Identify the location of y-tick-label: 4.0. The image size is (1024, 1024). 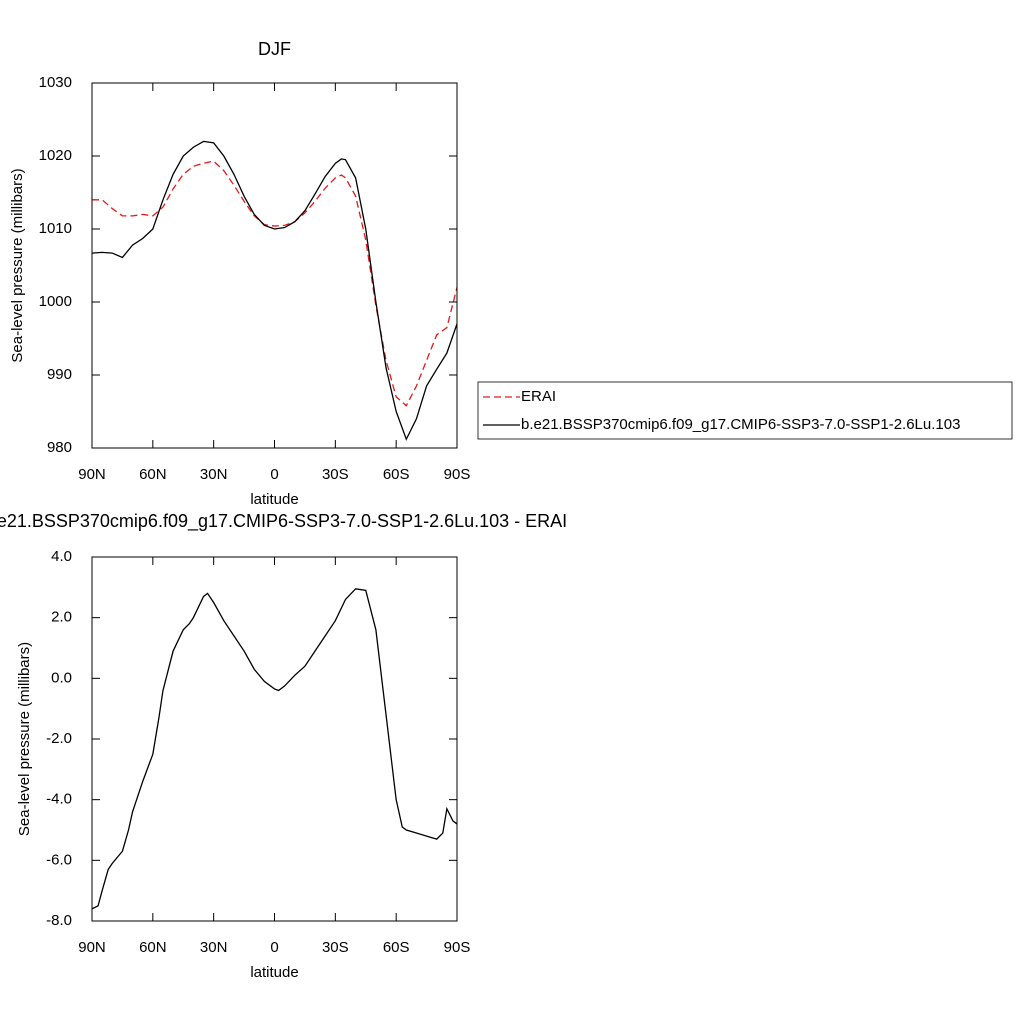
(61, 556).